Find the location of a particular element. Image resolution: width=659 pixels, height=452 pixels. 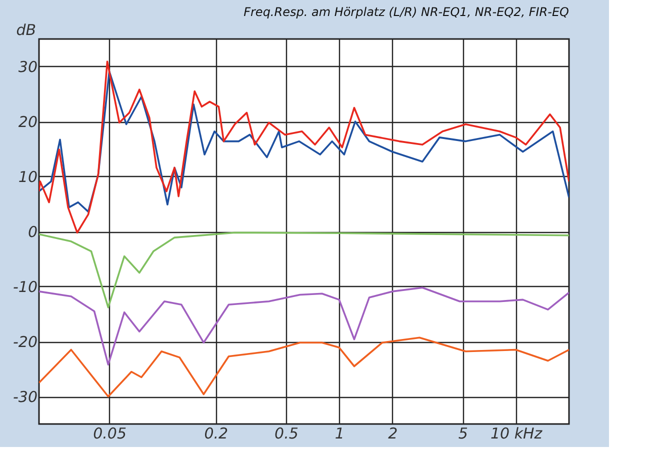

x-tick-label: 0.5 is located at coordinates (286, 433).